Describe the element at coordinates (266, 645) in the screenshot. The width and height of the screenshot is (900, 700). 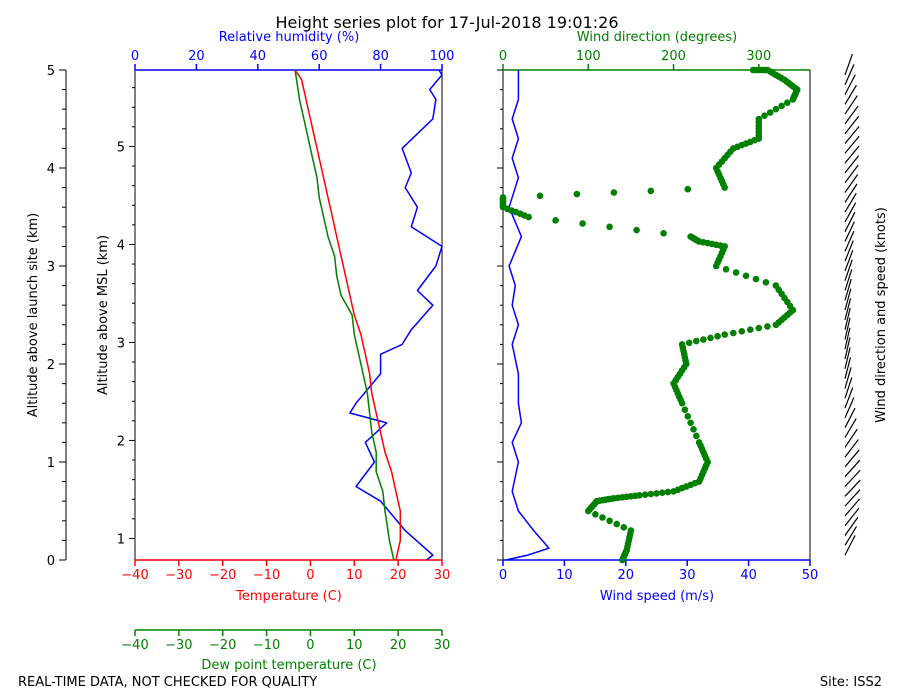
I see `x-tick-label: −10` at that location.